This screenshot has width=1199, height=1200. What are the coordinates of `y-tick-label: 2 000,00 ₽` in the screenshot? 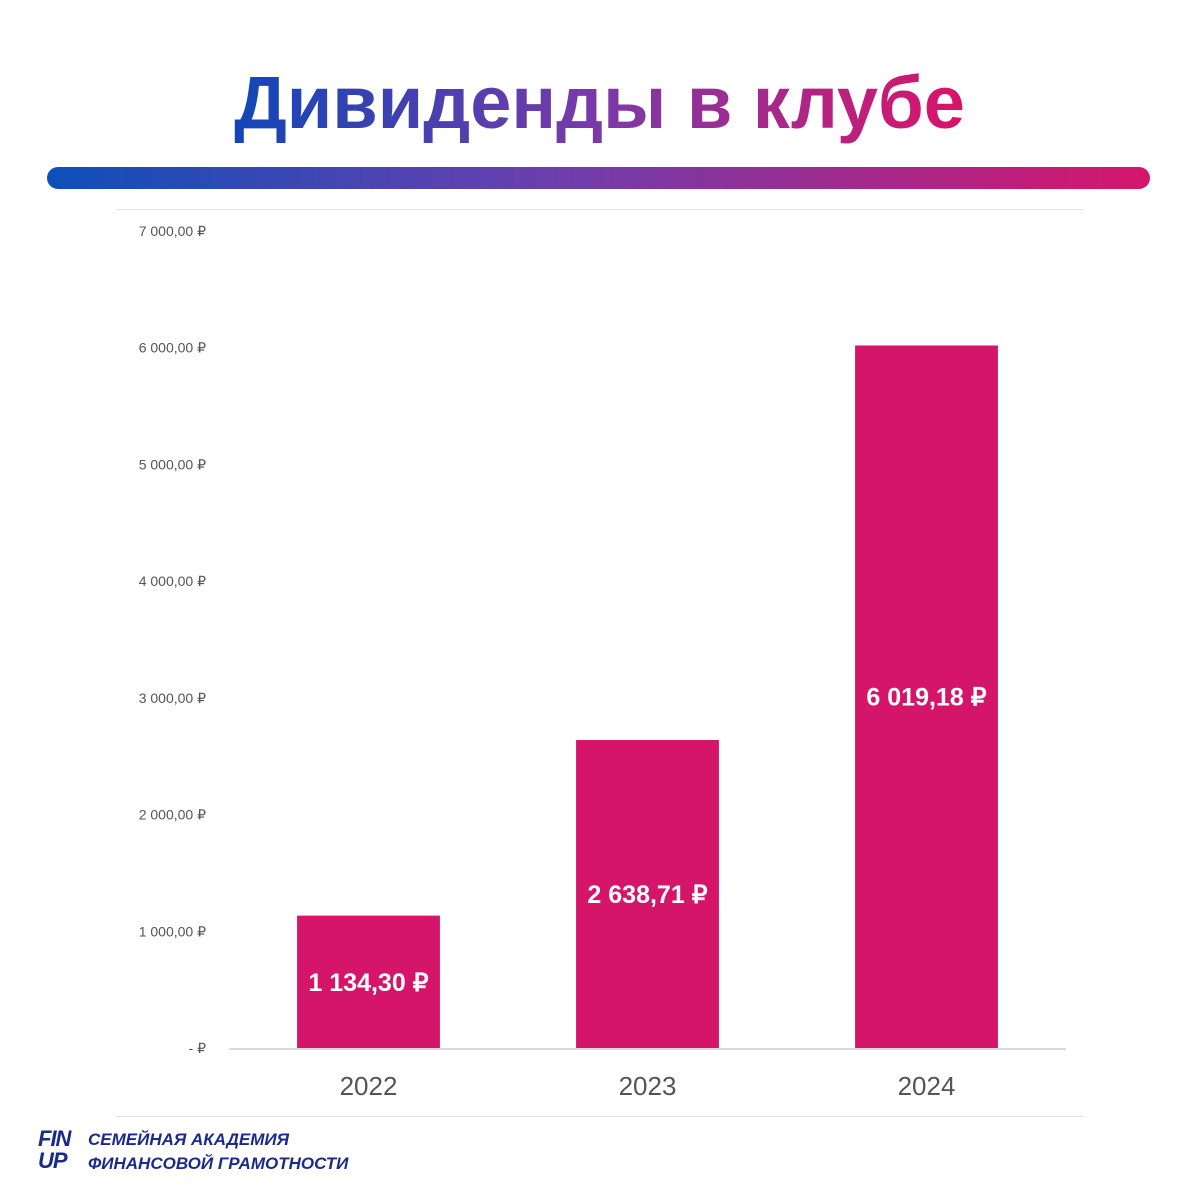 It's located at (172, 815).